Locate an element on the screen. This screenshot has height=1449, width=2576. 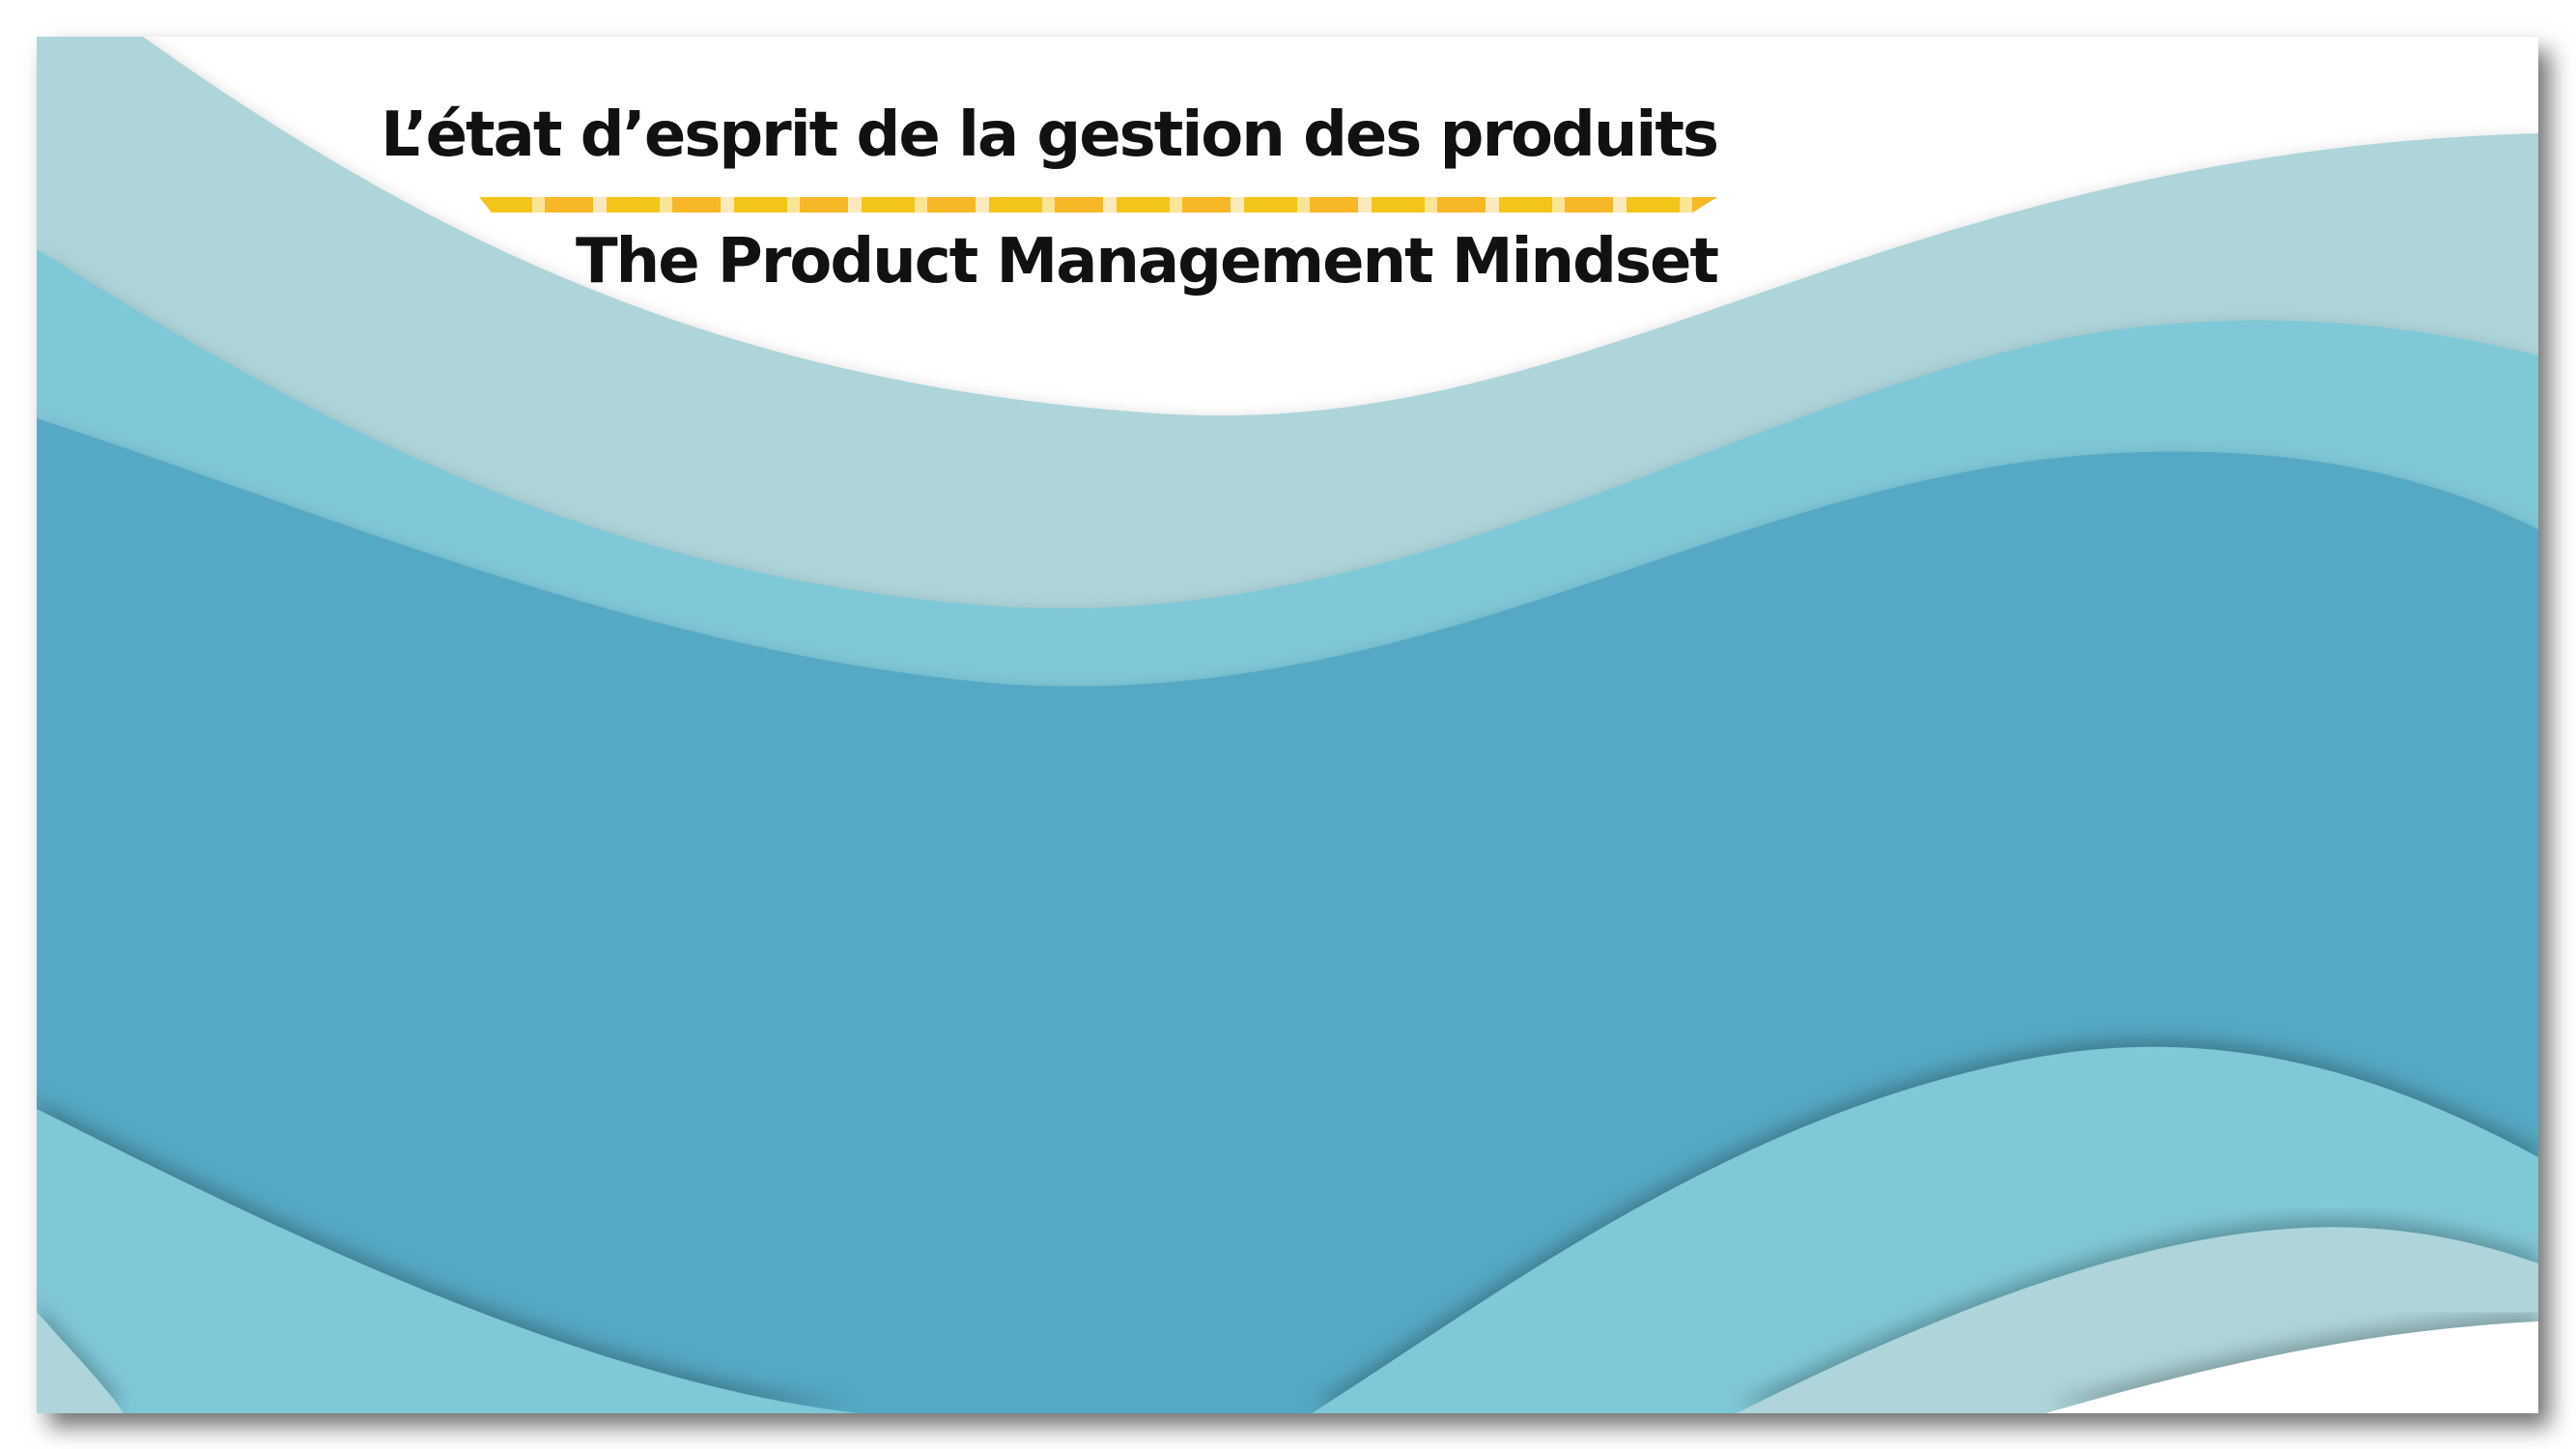
title-english: The Product Management Mindset is located at coordinates (1147, 262).